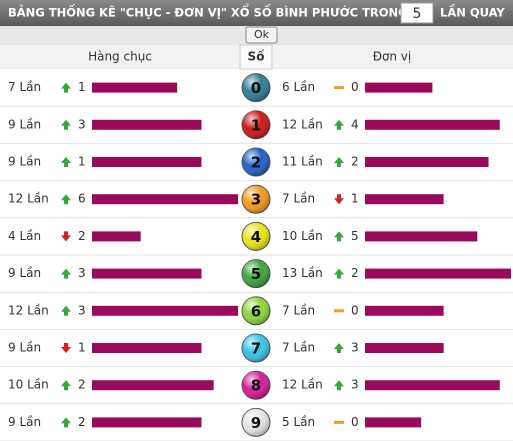 This screenshot has width=513, height=441. I want to click on ok-button, so click(261, 35).